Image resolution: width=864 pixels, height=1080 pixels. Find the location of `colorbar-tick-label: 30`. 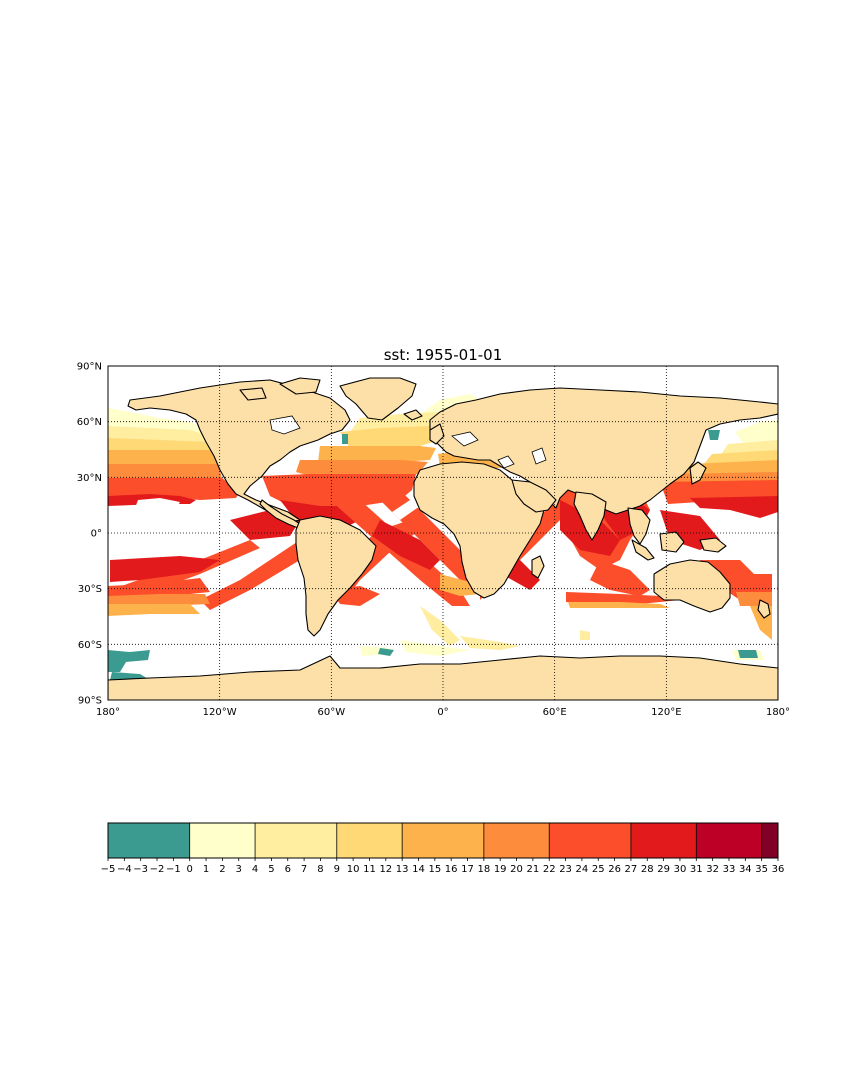

colorbar-tick-label: 30 is located at coordinates (680, 869).